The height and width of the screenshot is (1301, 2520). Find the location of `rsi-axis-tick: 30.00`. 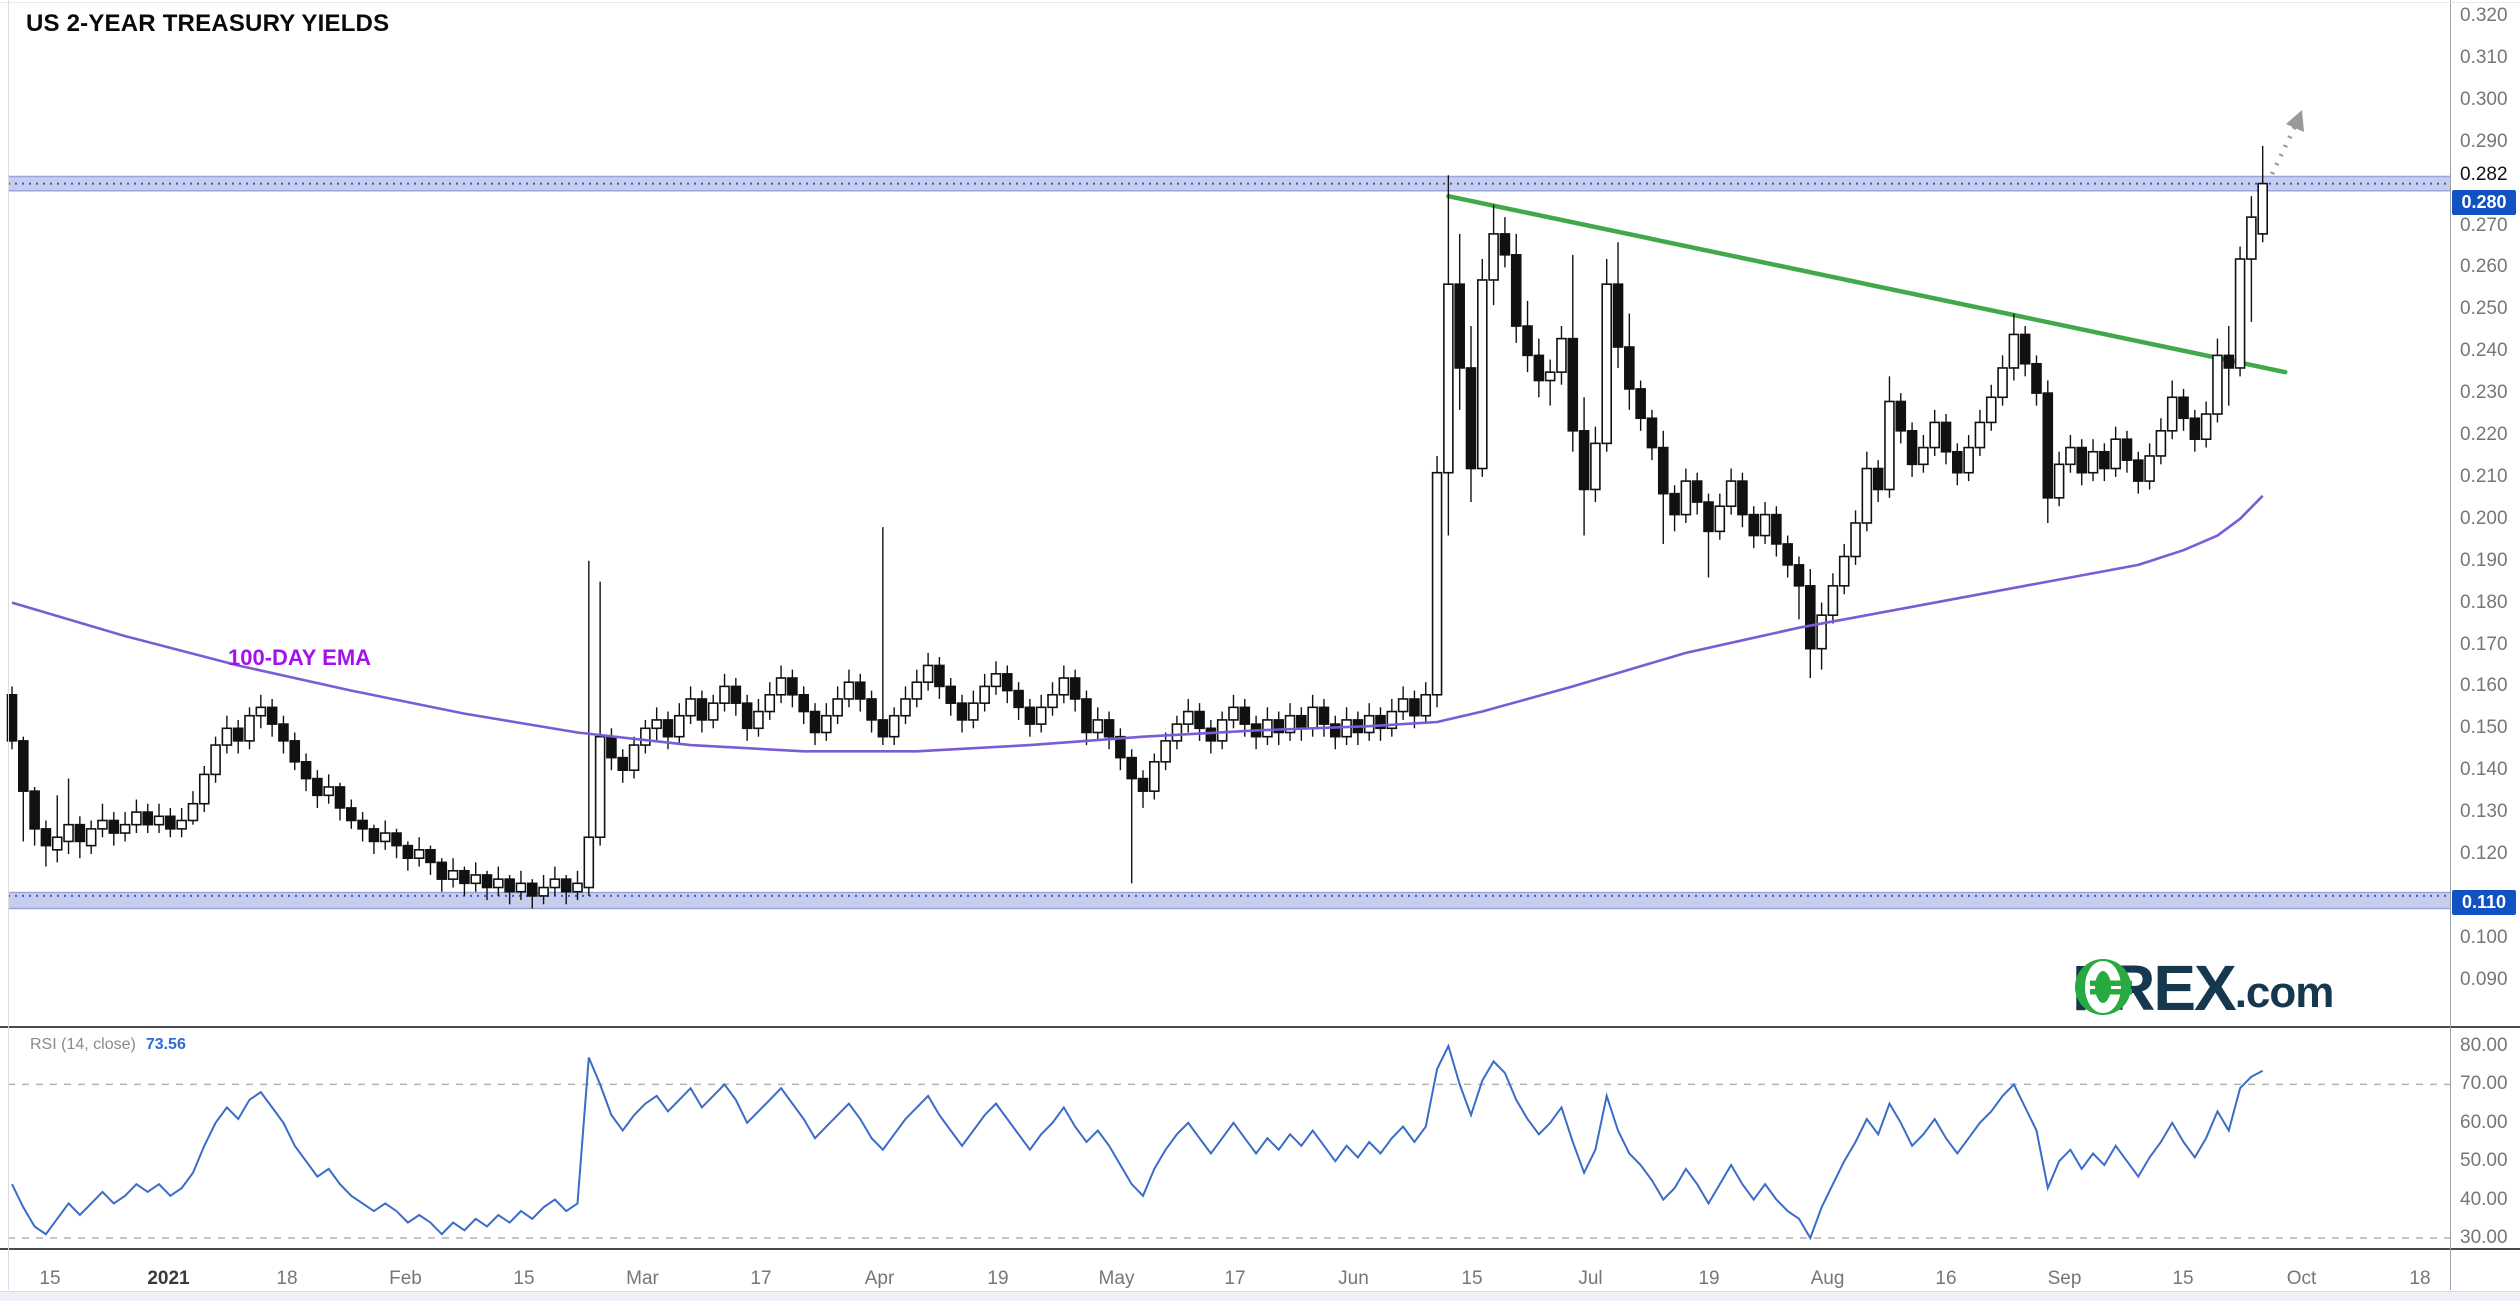

rsi-axis-tick: 30.00 is located at coordinates (2484, 1237).